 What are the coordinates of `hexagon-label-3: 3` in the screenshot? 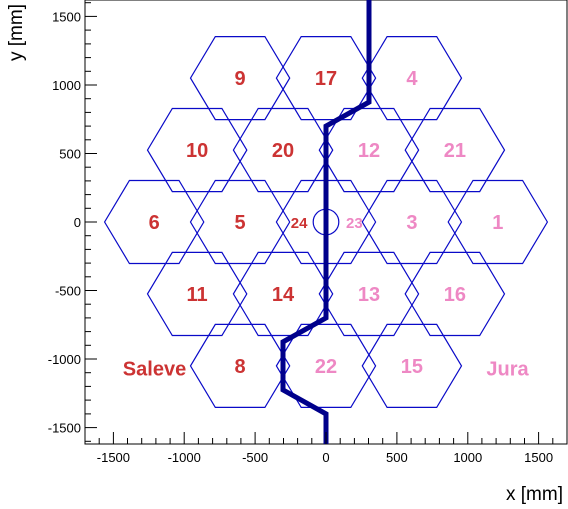 It's located at (411, 223).